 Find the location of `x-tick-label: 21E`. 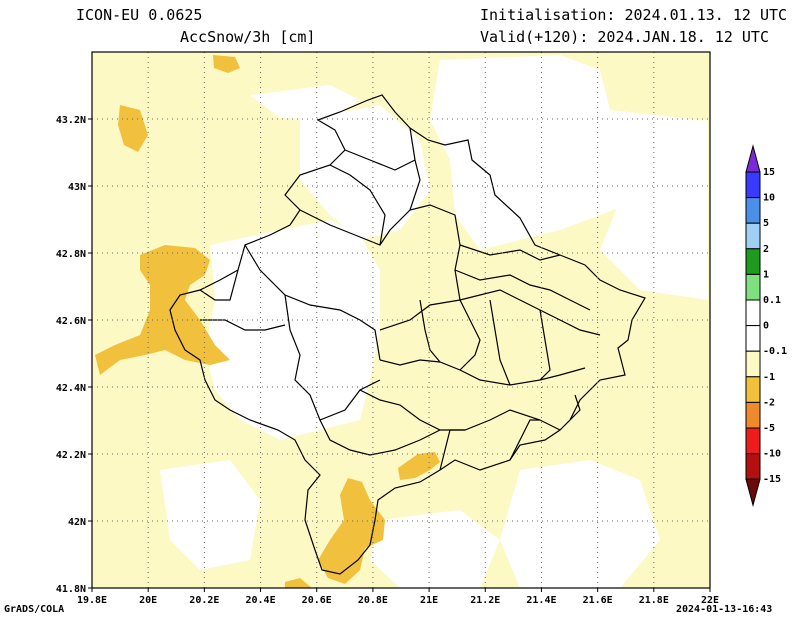

x-tick-label: 21E is located at coordinates (429, 600).